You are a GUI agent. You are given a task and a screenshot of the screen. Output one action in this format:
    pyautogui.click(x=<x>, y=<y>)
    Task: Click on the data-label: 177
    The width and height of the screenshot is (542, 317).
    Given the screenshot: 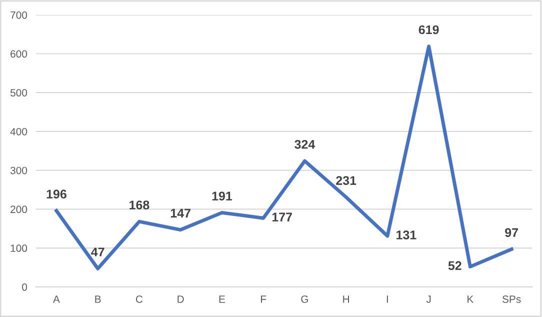 What is the action you would take?
    pyautogui.click(x=282, y=217)
    